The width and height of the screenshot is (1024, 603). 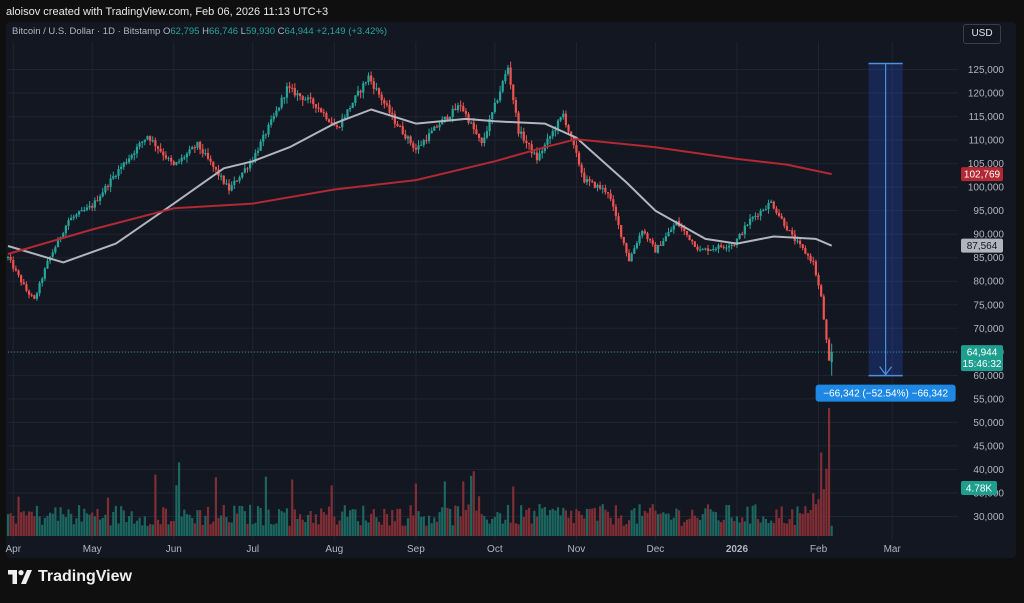 What do you see at coordinates (982, 34) in the screenshot?
I see `currency-button: USD` at bounding box center [982, 34].